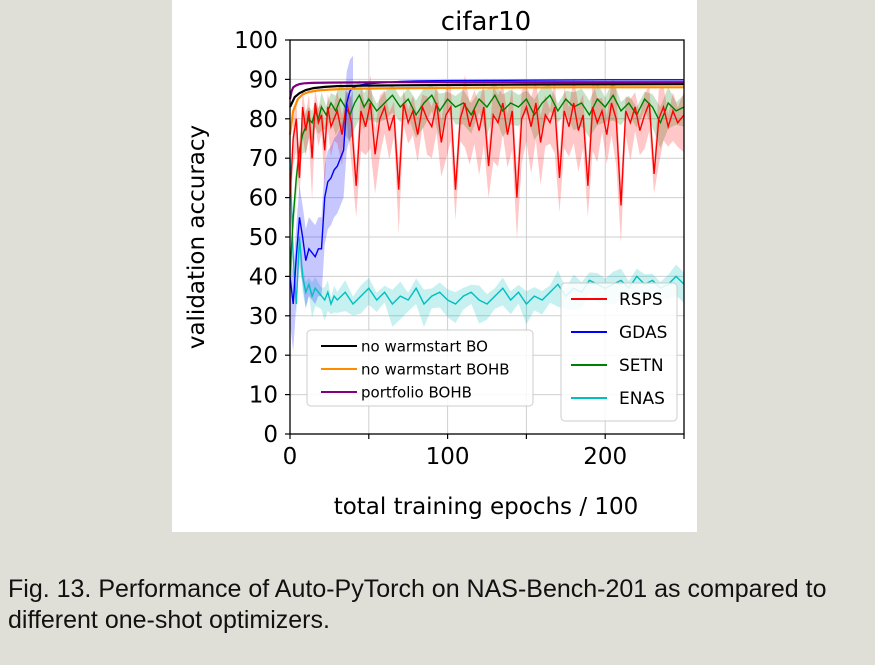  I want to click on legend-label-portfolio-bohb: portfolio BOHB, so click(416, 392).